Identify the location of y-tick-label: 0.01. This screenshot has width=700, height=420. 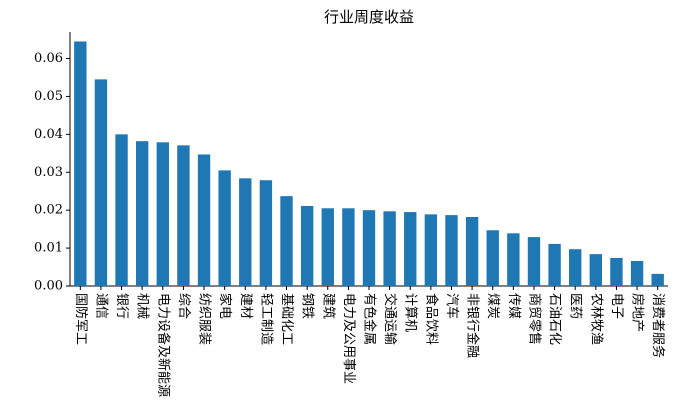
(48, 248).